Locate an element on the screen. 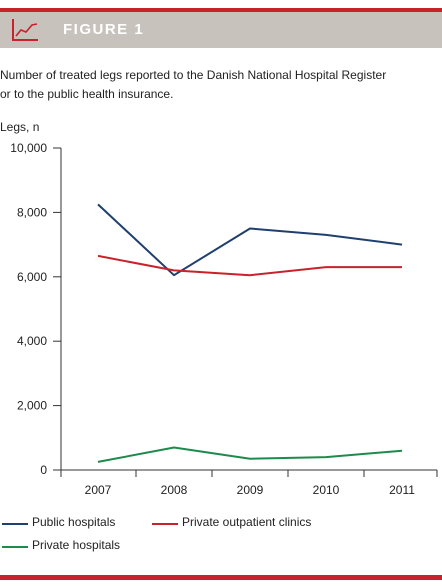  x-tick-label: 2011 is located at coordinates (402, 490).